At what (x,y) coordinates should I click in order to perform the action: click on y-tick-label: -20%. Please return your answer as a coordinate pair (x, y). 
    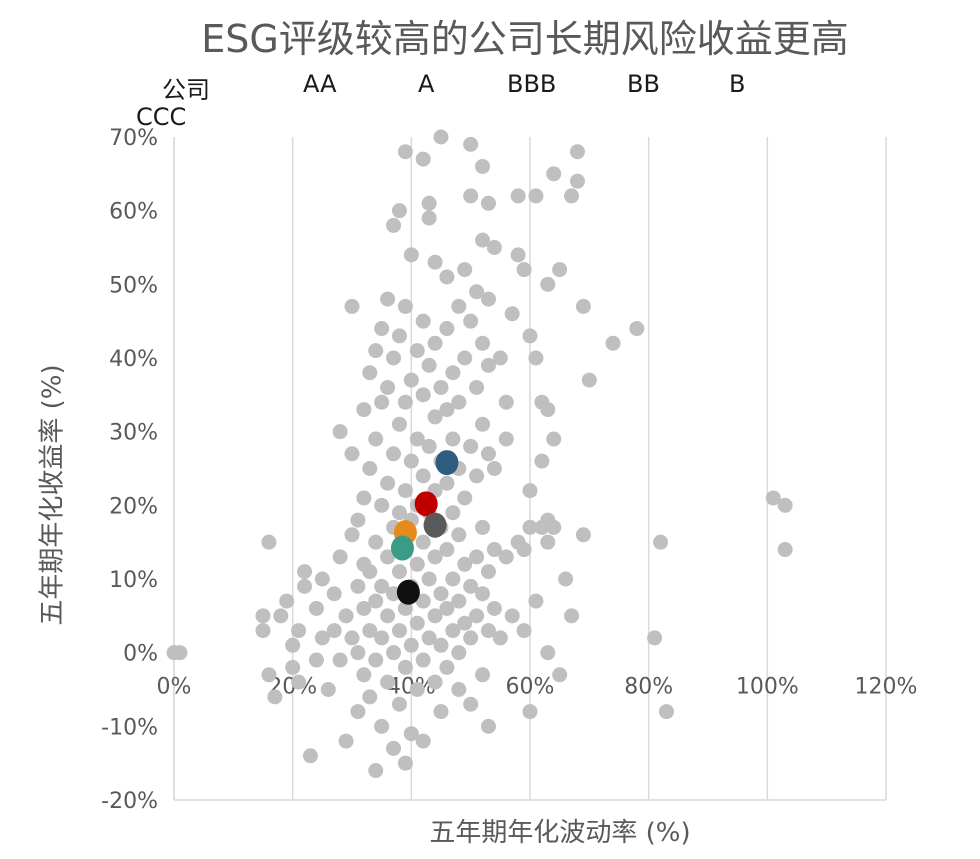
    Looking at the image, I should click on (129, 801).